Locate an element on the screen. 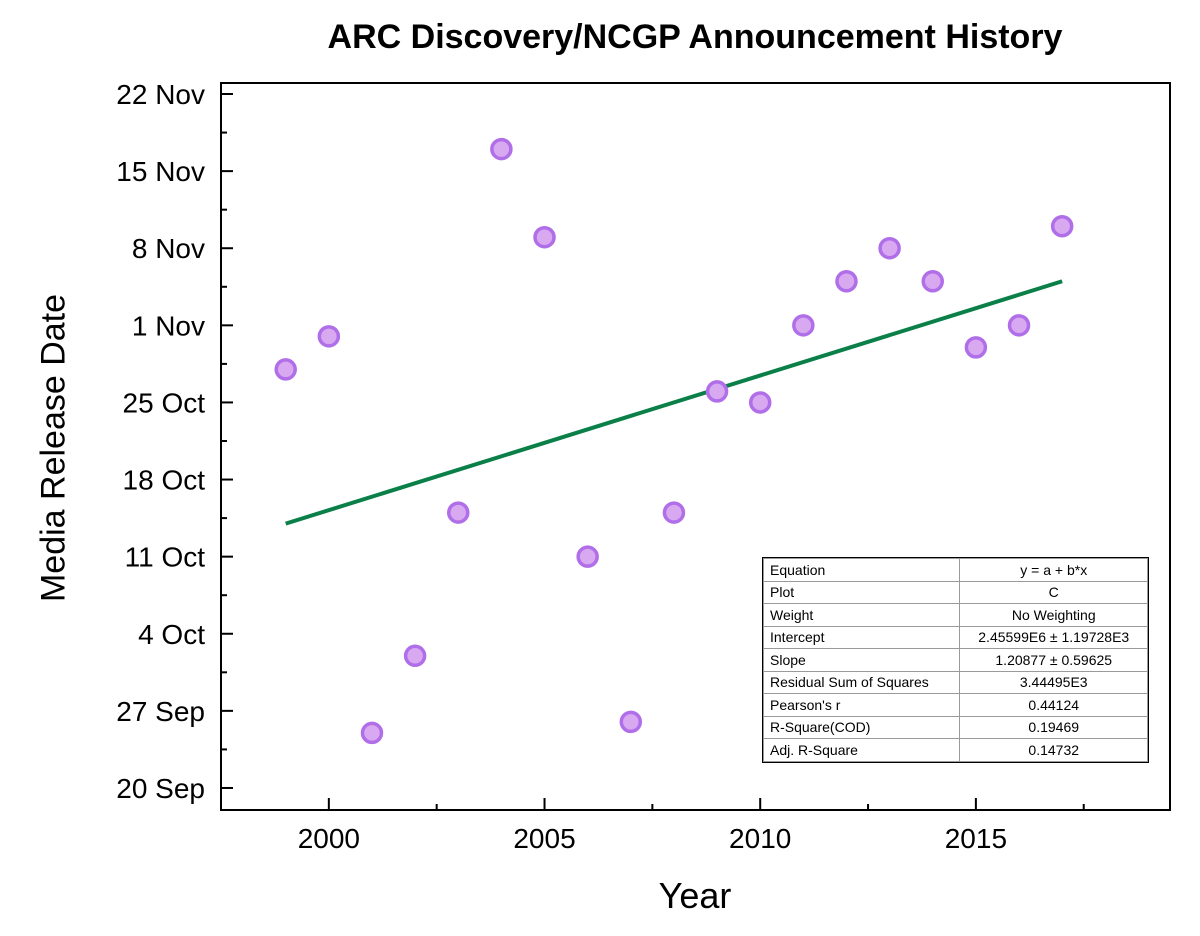 This screenshot has height=936, width=1200. y-tick-label: 25 Oct is located at coordinates (164, 402).